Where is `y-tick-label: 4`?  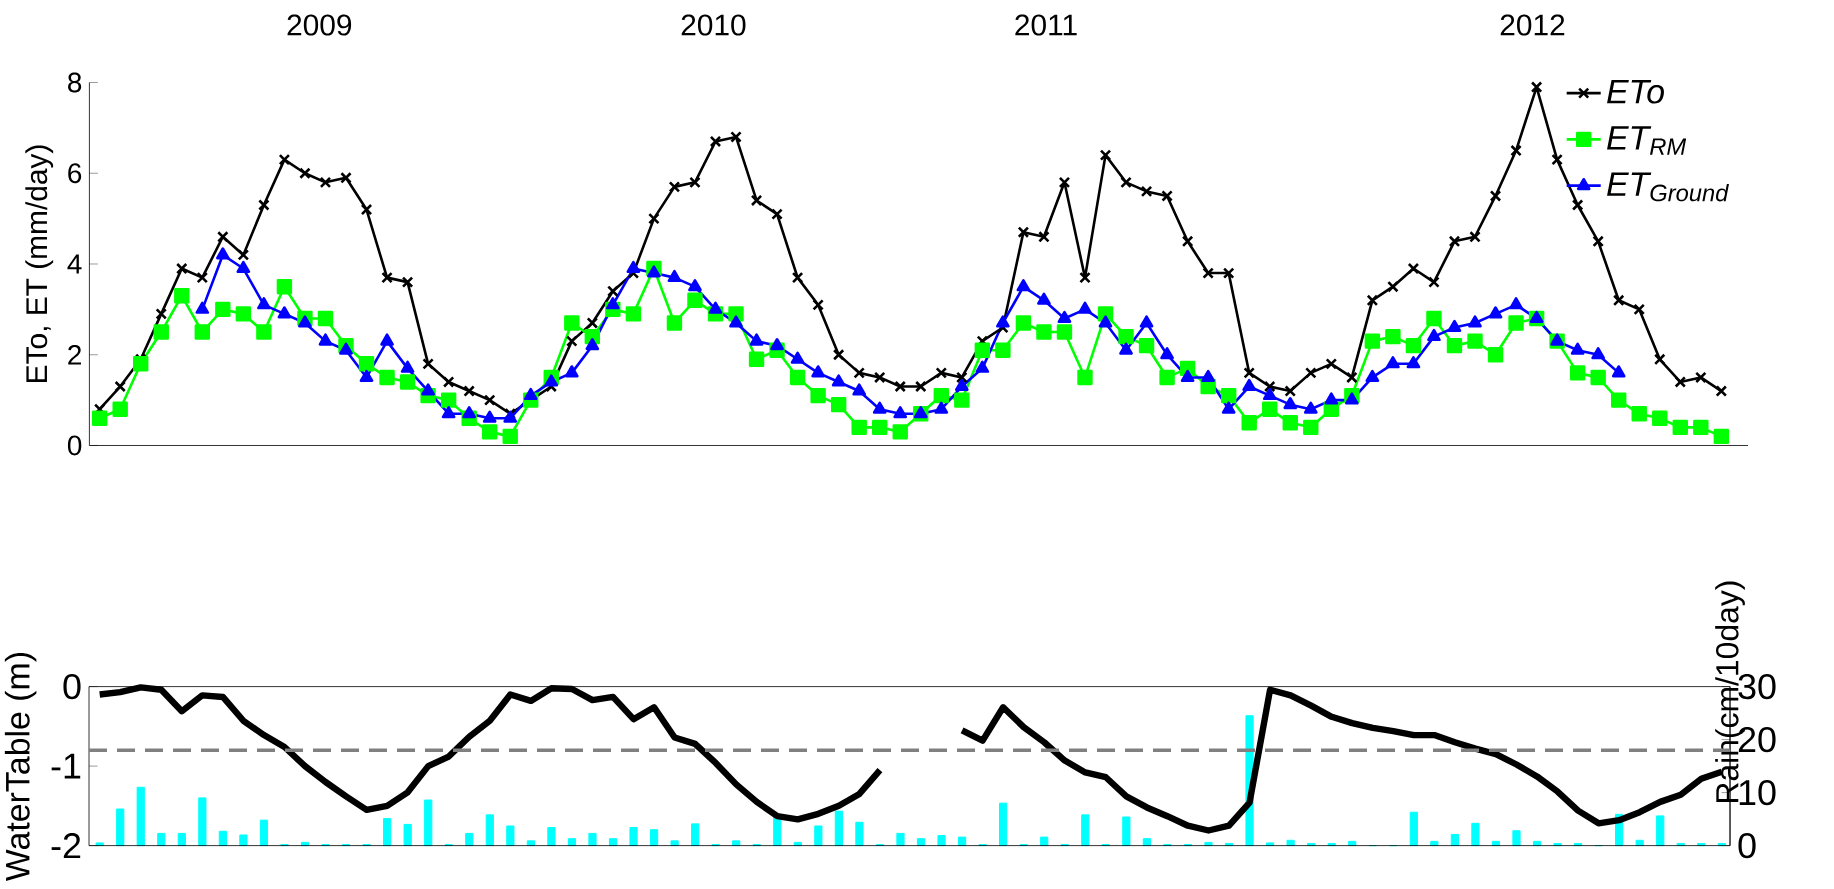 y-tick-label: 4 is located at coordinates (74, 264).